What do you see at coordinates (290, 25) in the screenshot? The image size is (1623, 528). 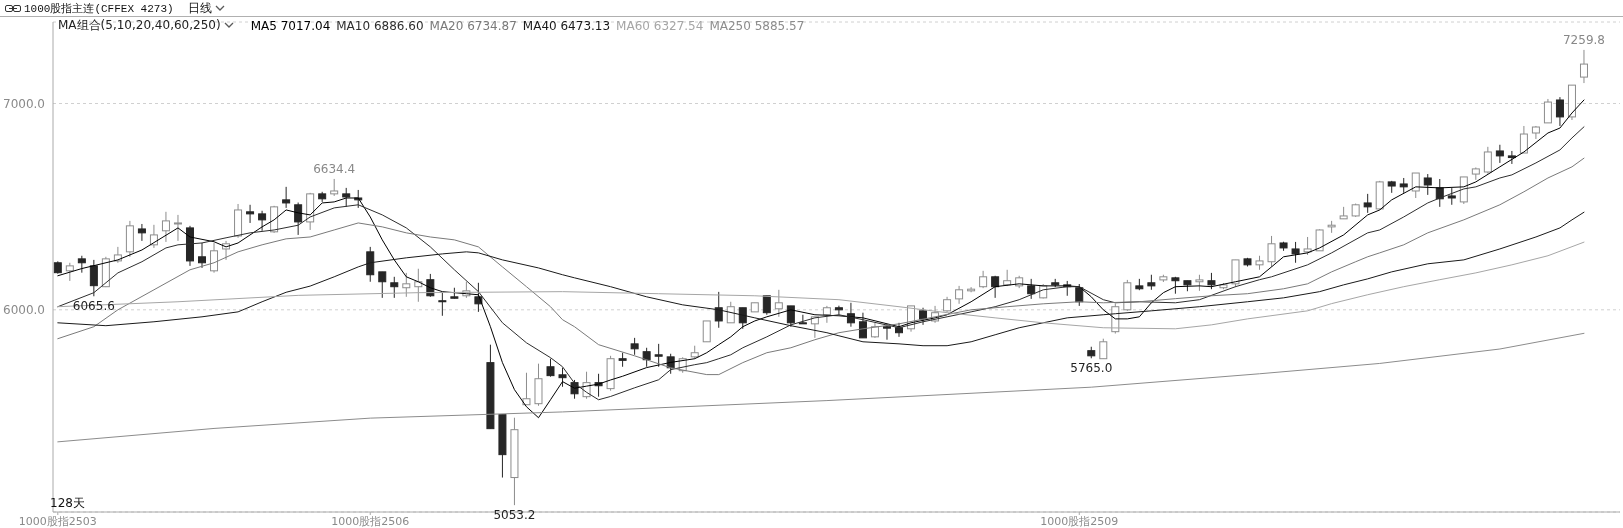 I see `text: MA5 7017.04` at bounding box center [290, 25].